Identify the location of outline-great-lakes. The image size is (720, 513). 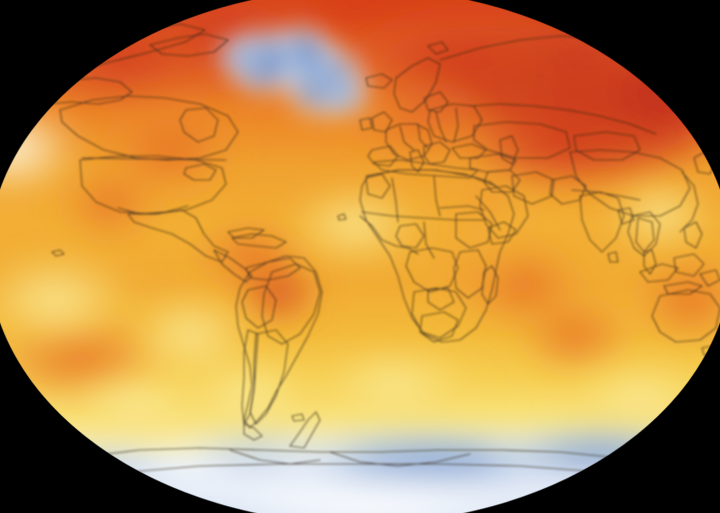
(200, 172).